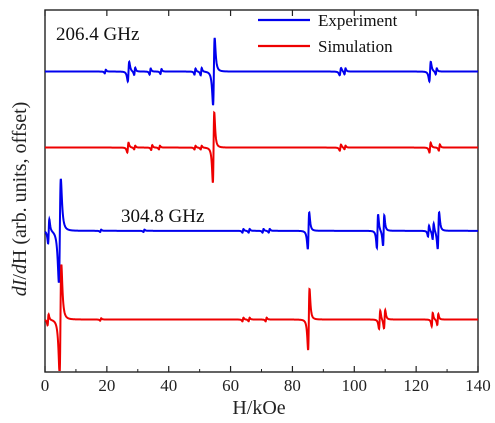  Describe the element at coordinates (20, 287) in the screenshot. I see `y-label-dI: dI` at that location.